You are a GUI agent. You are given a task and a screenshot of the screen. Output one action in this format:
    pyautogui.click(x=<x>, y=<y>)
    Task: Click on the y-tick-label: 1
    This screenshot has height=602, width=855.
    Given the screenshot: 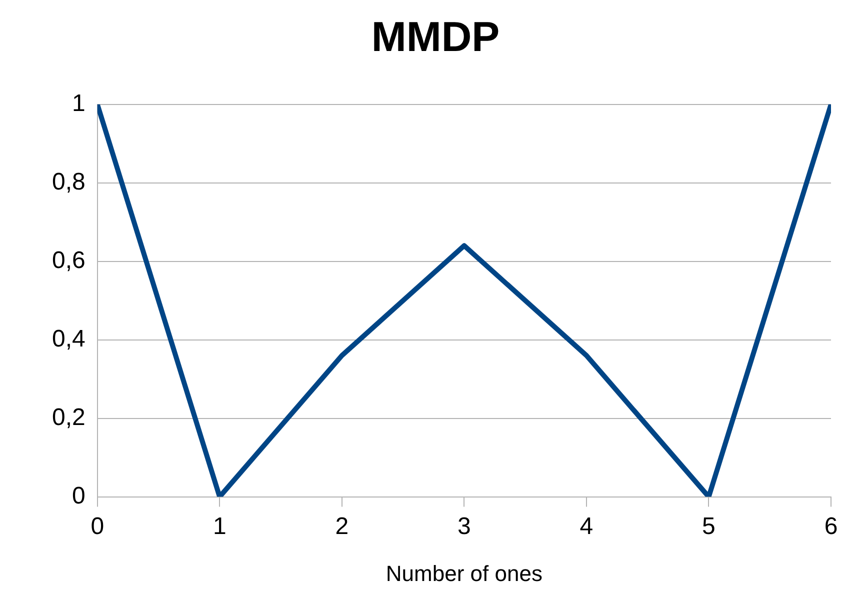 What is the action you would take?
    pyautogui.click(x=79, y=104)
    